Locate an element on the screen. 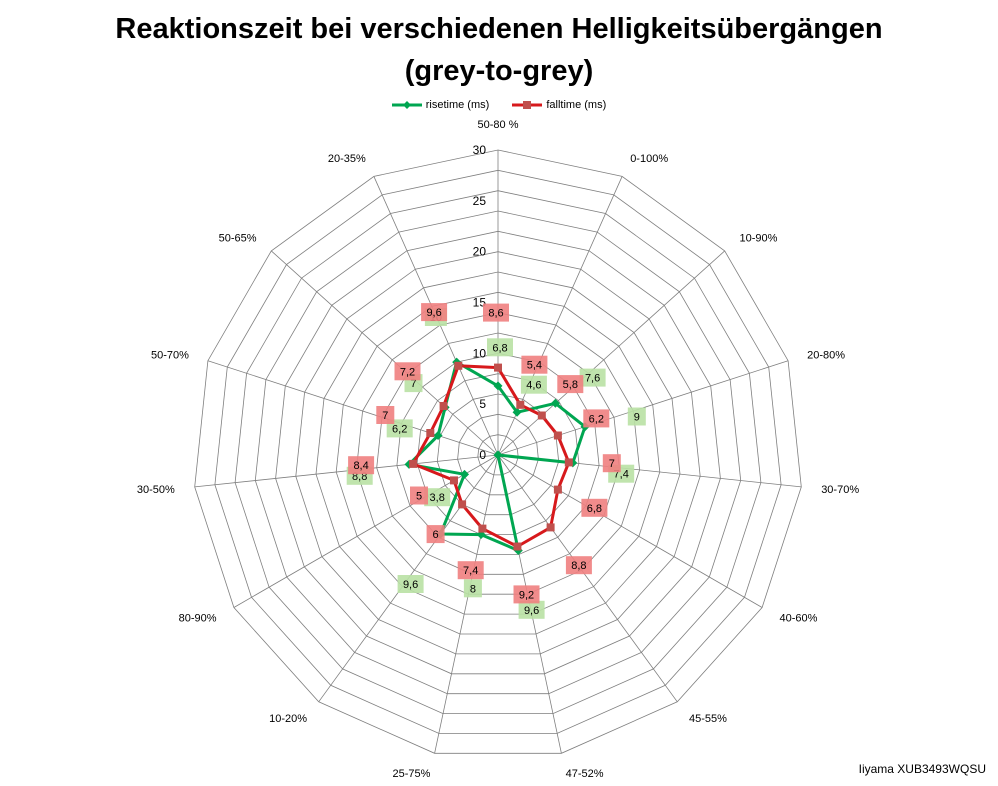 Image resolution: width=998 pixels, height=786 pixels. series-fall is located at coordinates (491, 456).